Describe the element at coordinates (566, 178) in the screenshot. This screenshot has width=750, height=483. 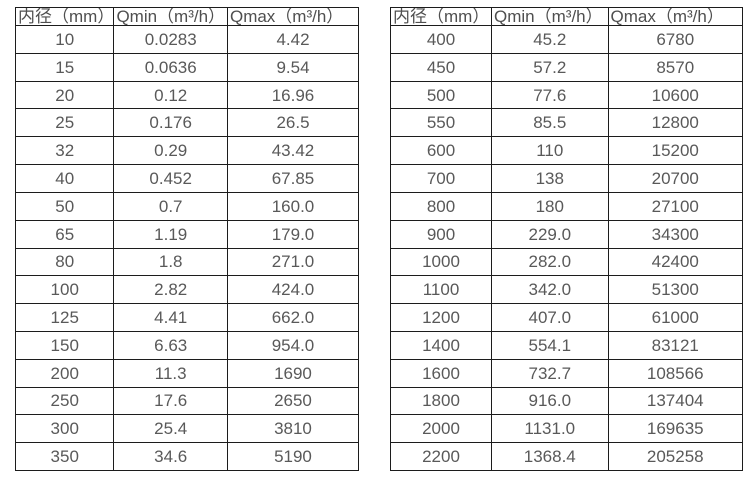
I see `table-row: 700 138 20700` at that location.